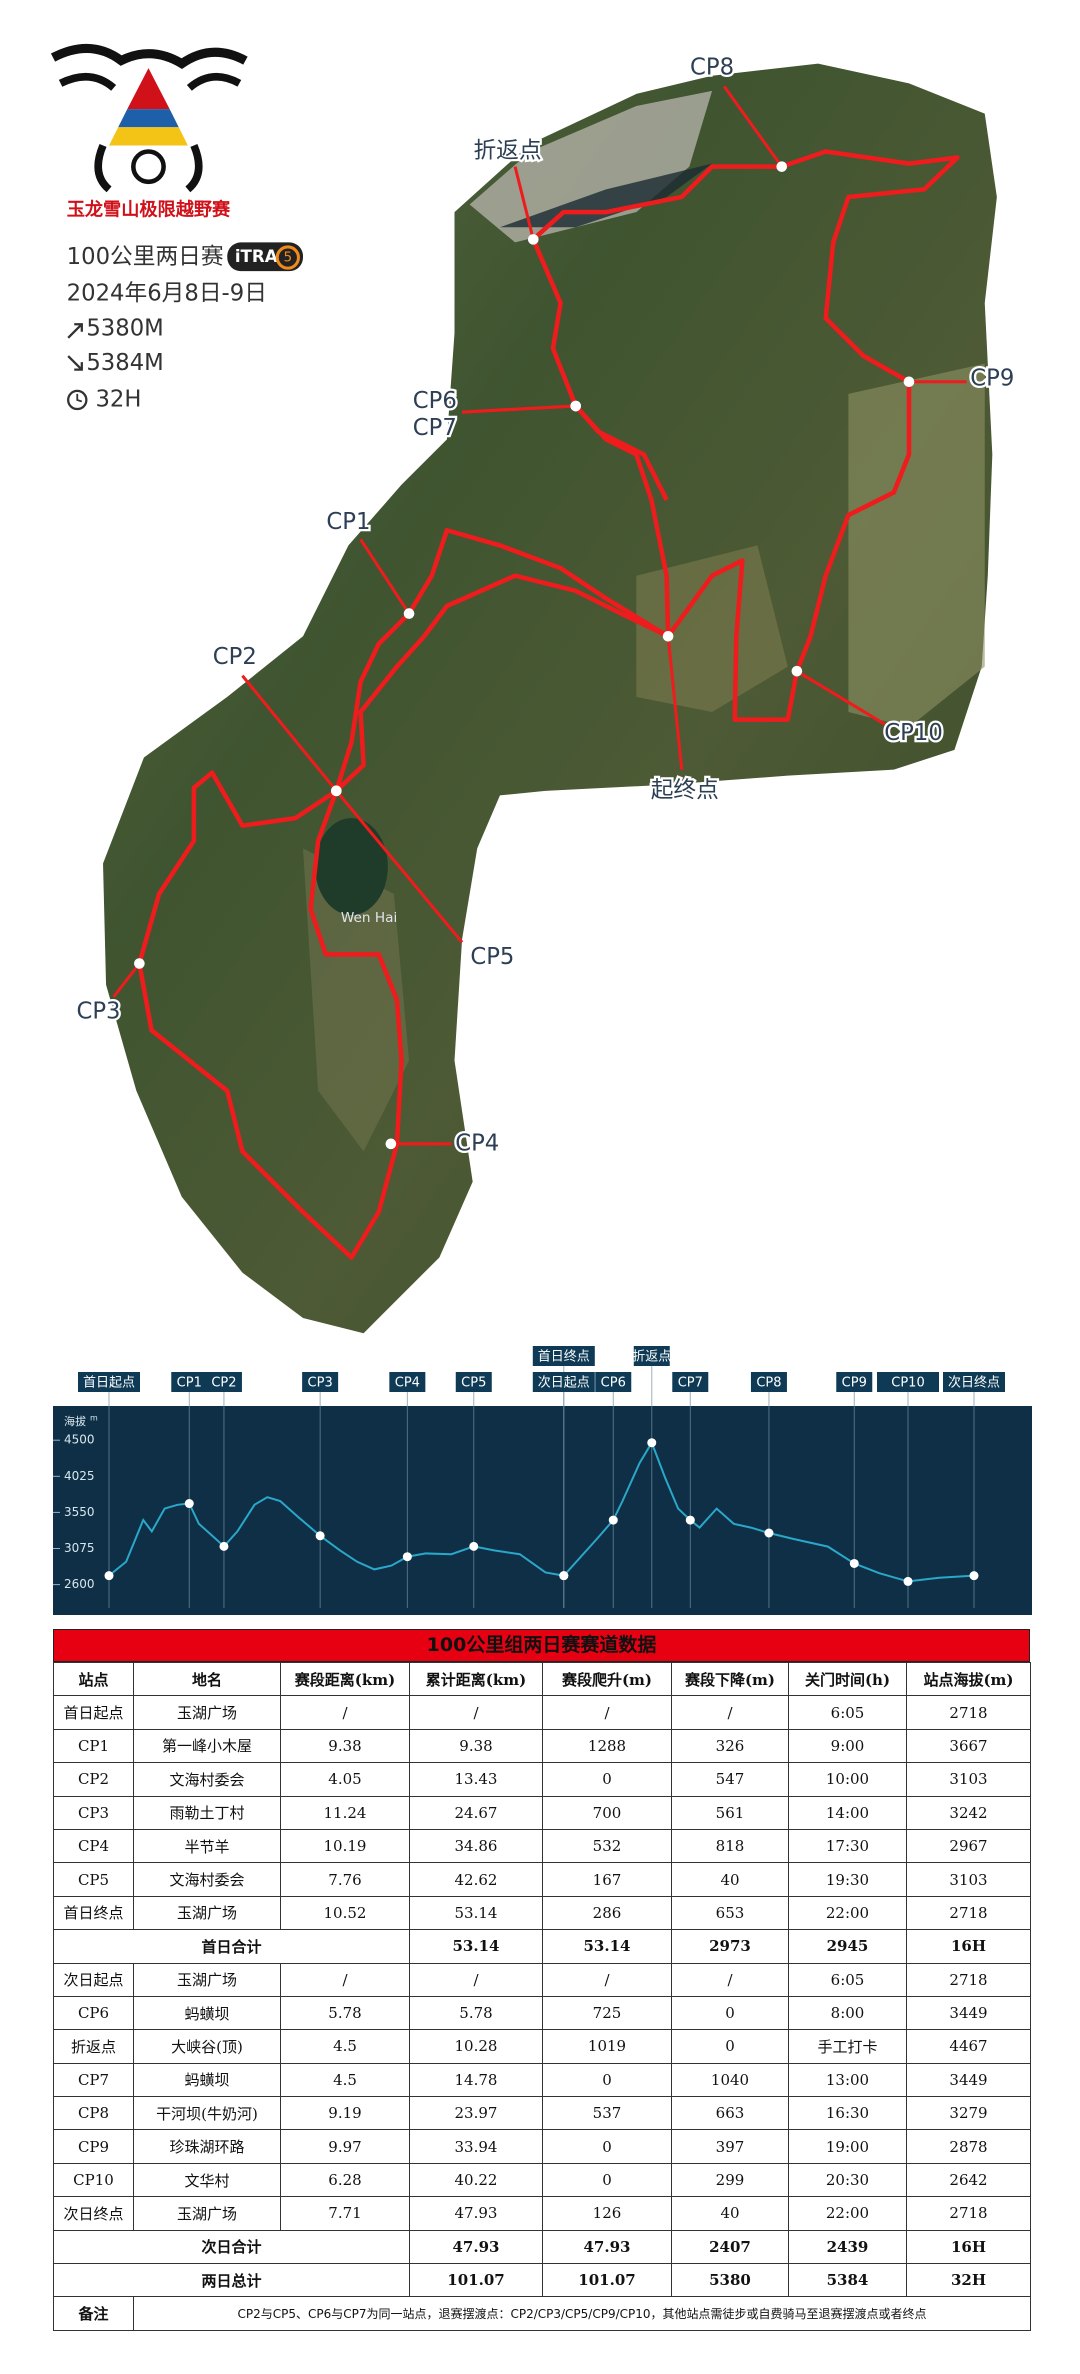 The height and width of the screenshot is (2374, 1080). Describe the element at coordinates (968, 2180) in the screenshot. I see `table-cell: 2642` at that location.